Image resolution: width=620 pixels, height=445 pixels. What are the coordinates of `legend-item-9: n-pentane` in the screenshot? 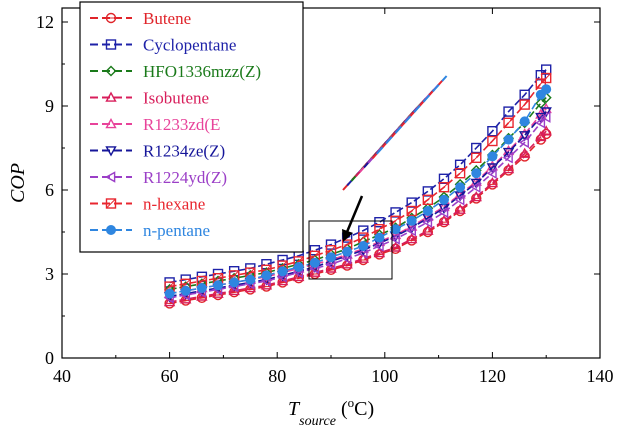 It's located at (150, 230).